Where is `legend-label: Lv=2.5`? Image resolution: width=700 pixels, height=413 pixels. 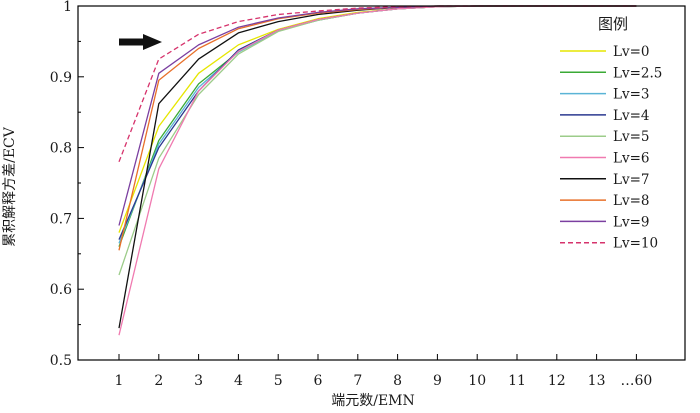 legend-label: Lv=2.5 is located at coordinates (637, 73).